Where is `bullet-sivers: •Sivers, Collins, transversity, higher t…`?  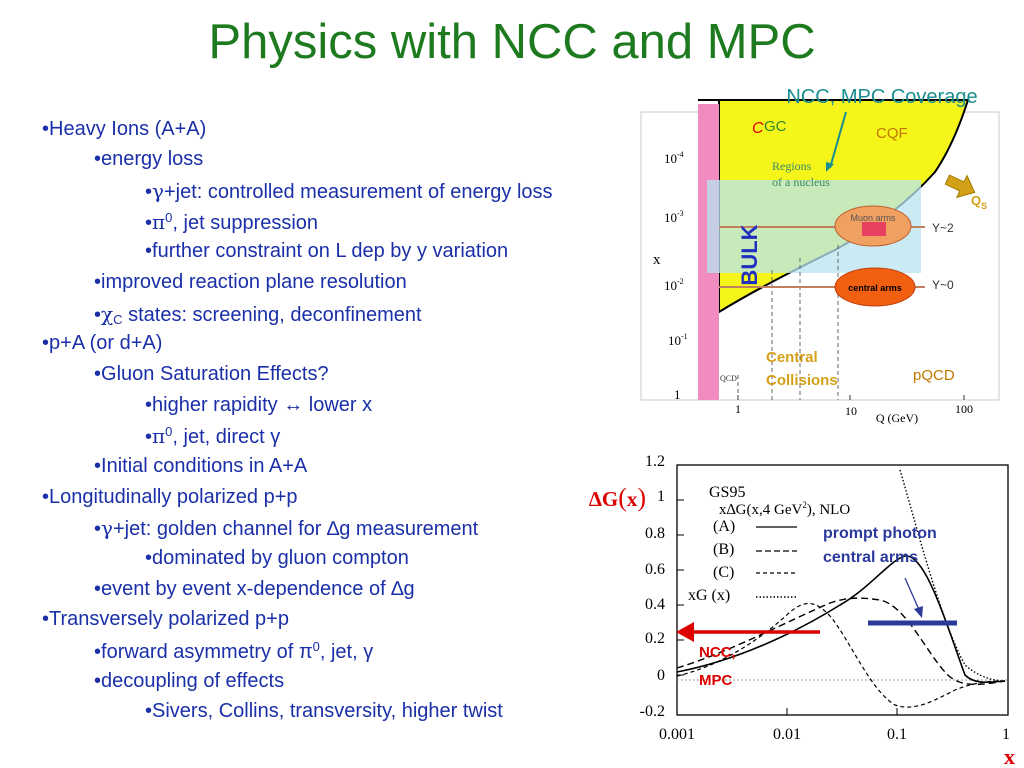 bullet-sivers: •Sivers, Collins, transversity, higher t… is located at coordinates (324, 711).